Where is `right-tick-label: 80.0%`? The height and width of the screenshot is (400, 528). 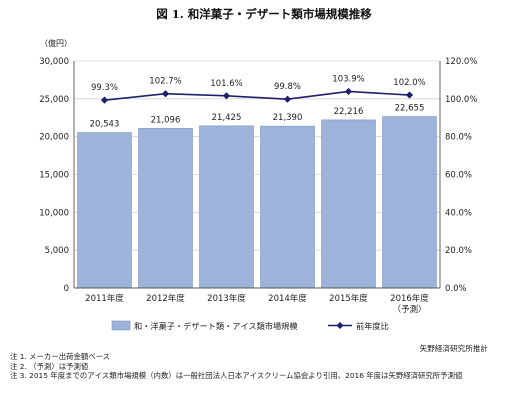 right-tick-label: 80.0% is located at coordinates (458, 138).